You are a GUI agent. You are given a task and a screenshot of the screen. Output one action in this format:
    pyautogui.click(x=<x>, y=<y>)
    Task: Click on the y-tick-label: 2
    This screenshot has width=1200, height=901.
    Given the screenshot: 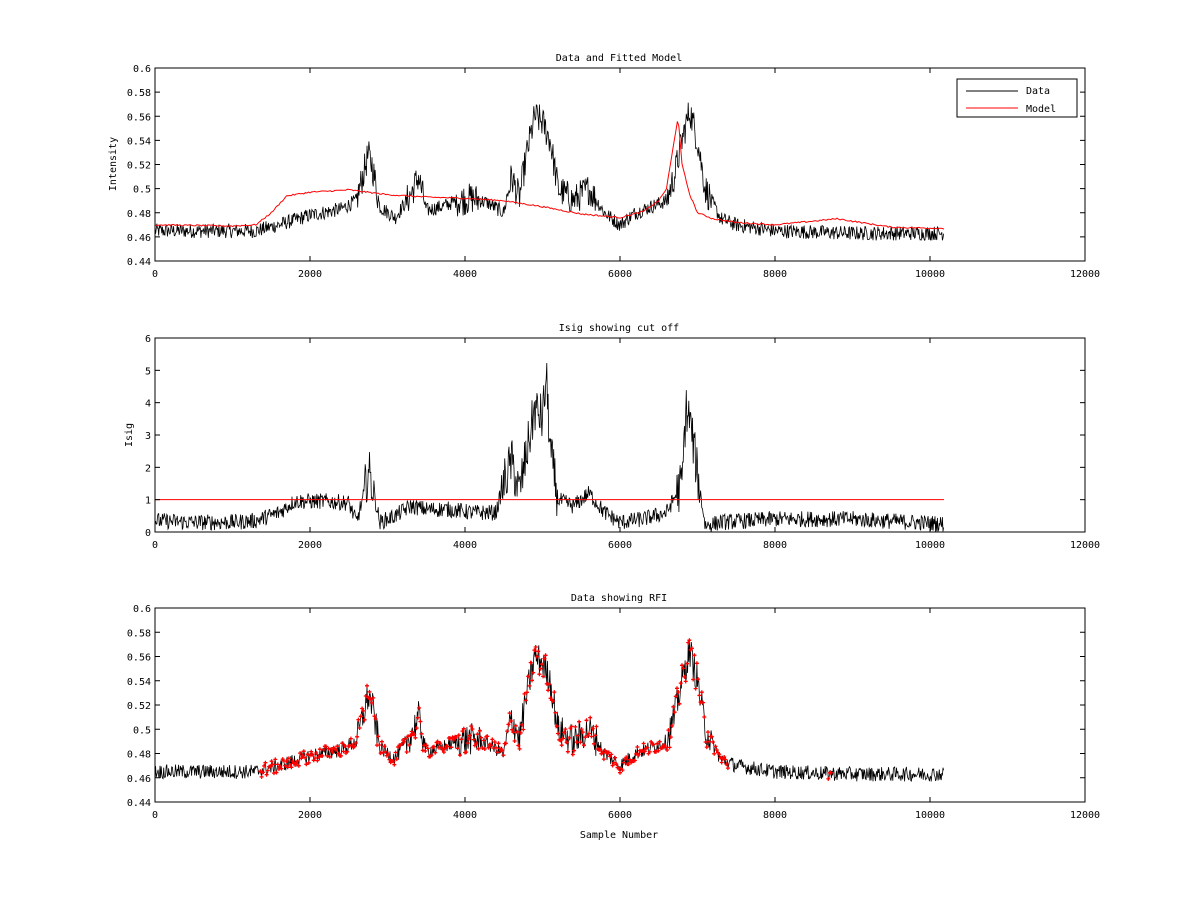 What is the action you would take?
    pyautogui.click(x=148, y=468)
    